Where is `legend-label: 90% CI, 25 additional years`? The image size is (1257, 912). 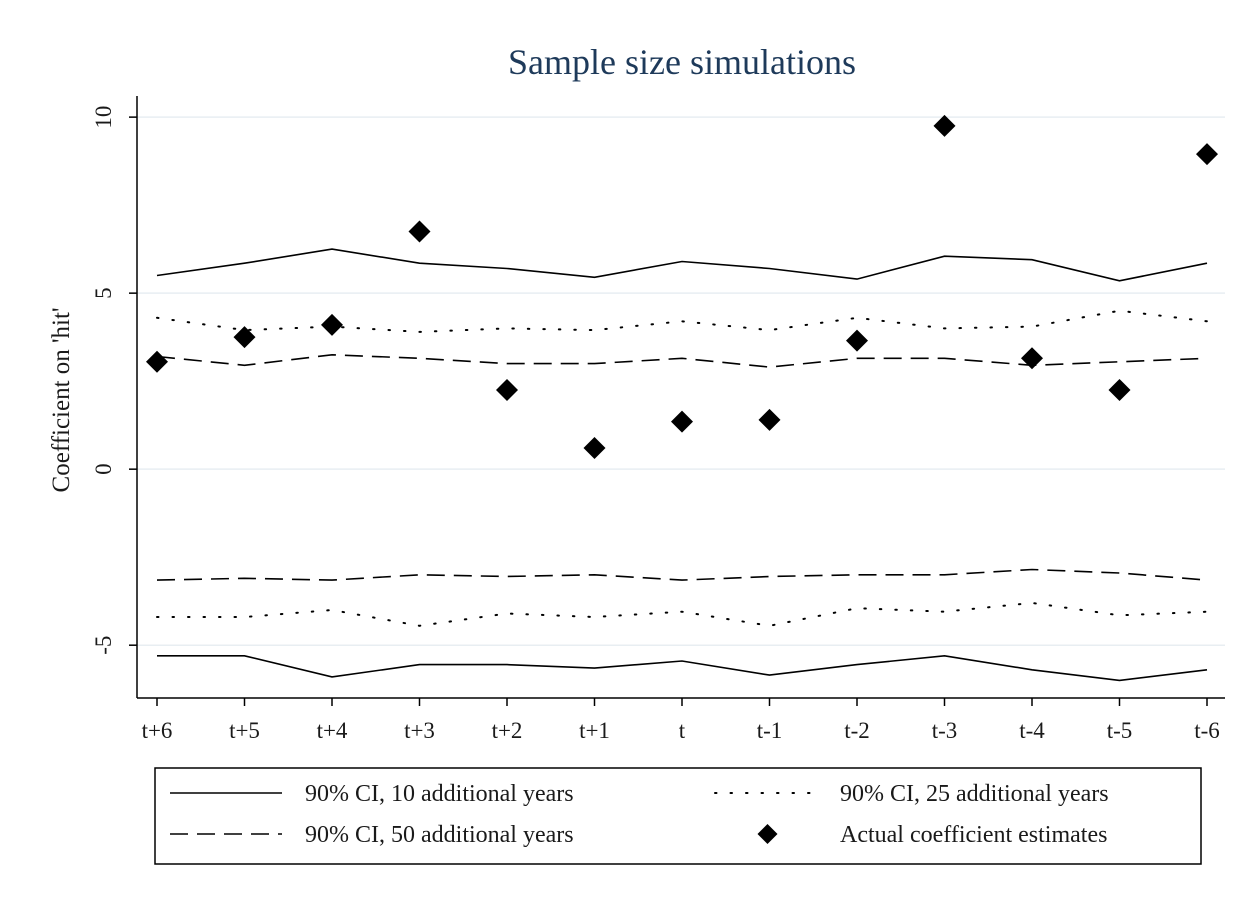 legend-label: 90% CI, 25 additional years is located at coordinates (974, 794).